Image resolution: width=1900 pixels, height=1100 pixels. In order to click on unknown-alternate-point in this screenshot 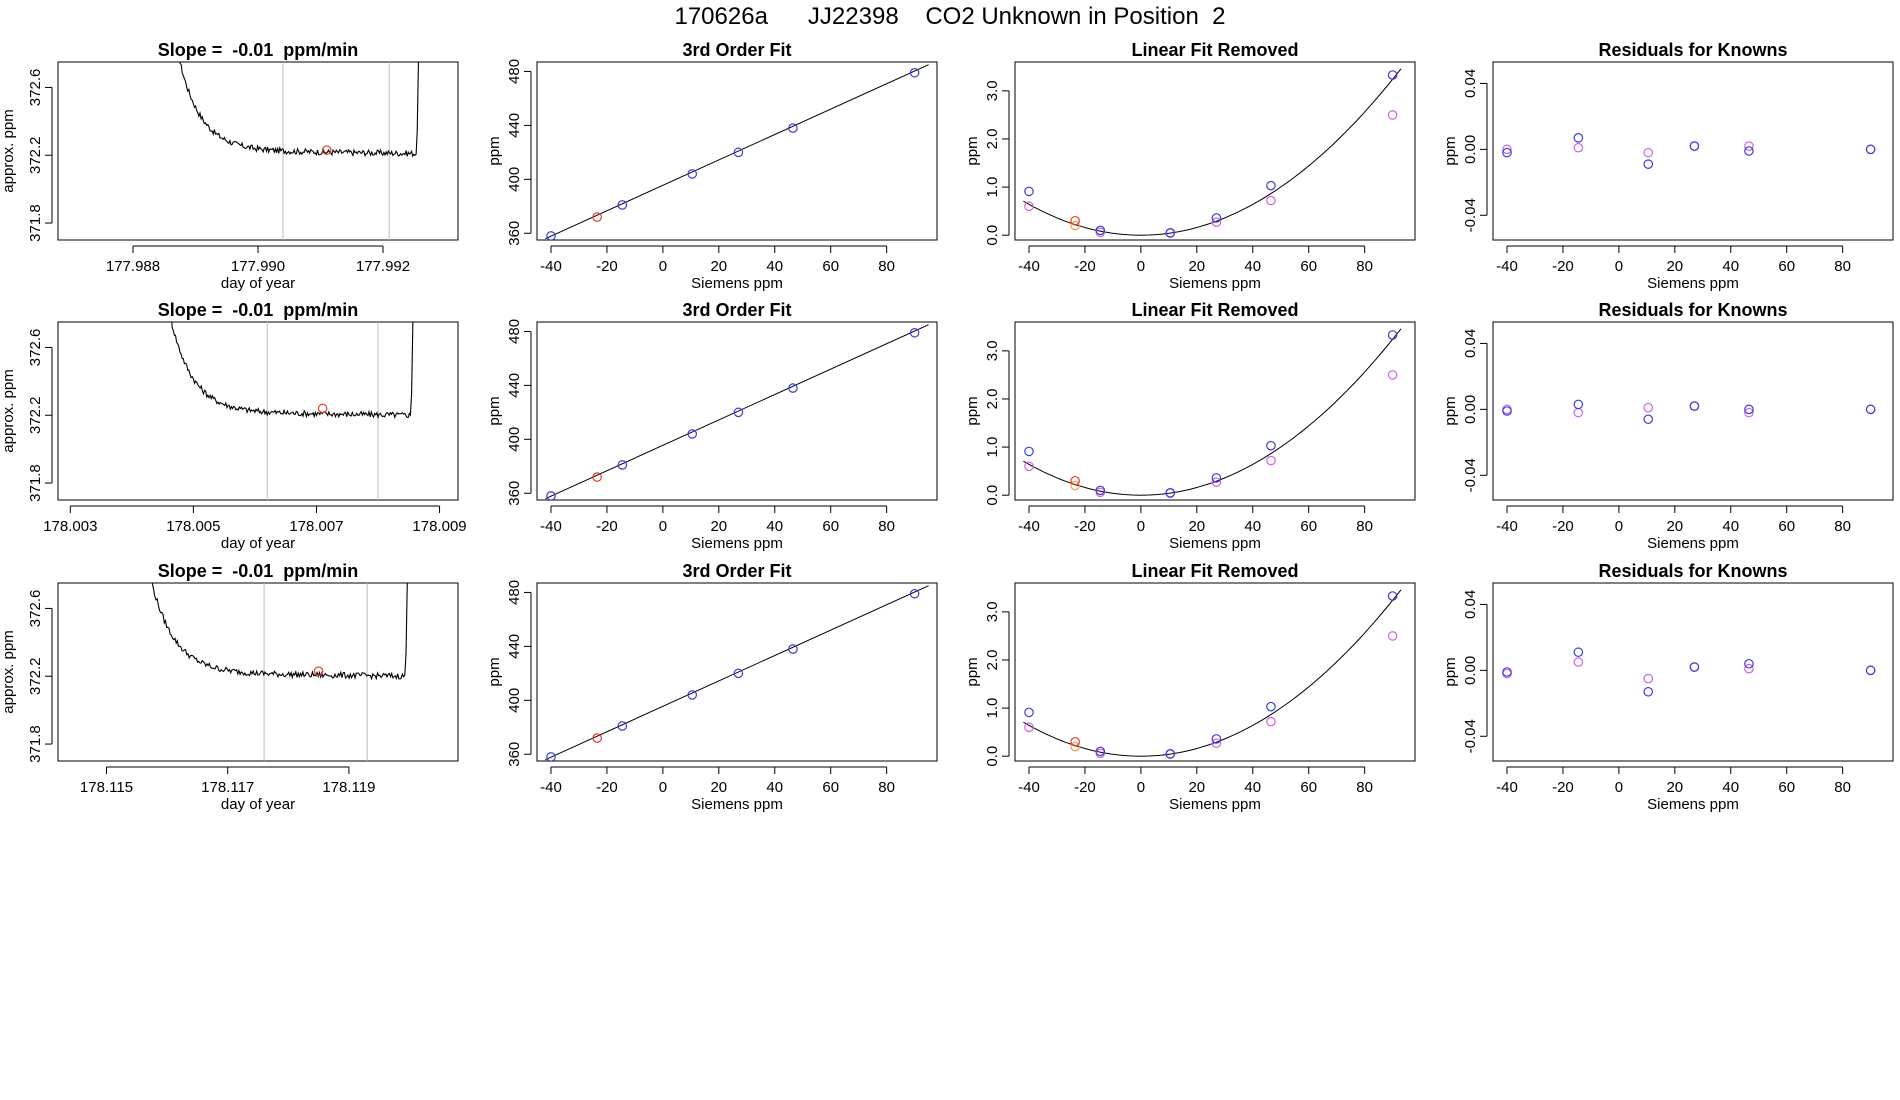, I will do `click(1075, 485)`.